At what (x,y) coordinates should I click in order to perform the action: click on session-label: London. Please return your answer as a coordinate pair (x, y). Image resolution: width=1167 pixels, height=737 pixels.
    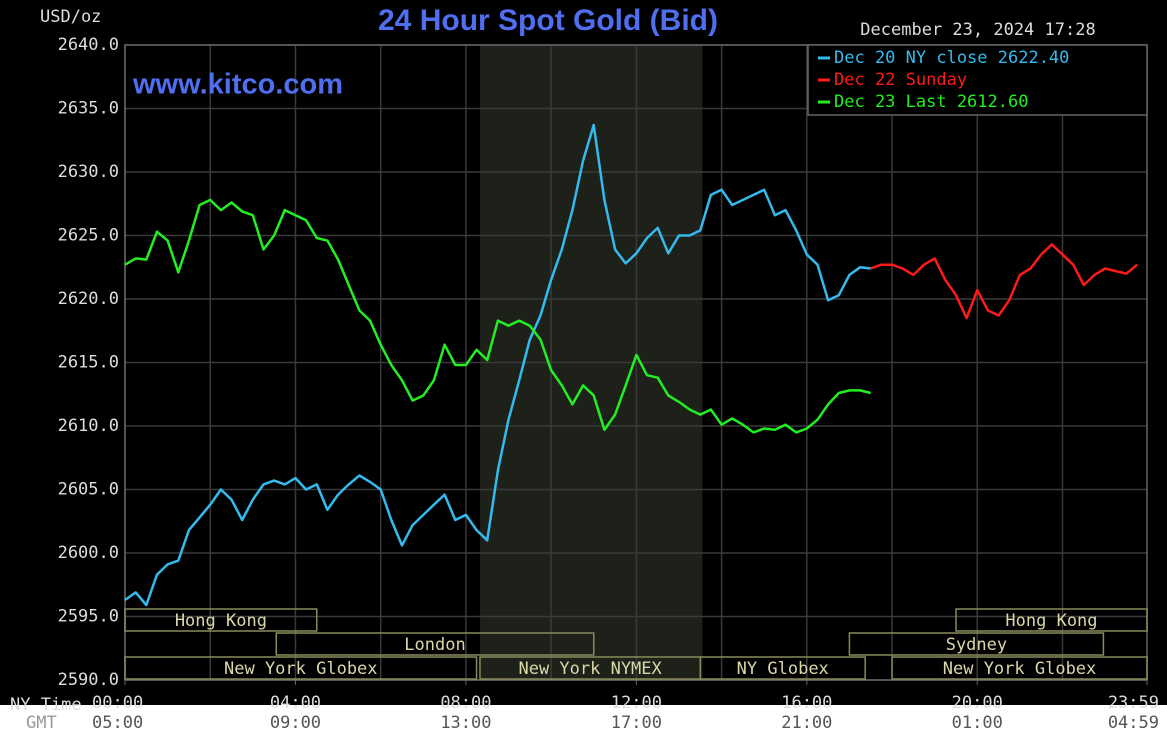
    Looking at the image, I should click on (434, 645).